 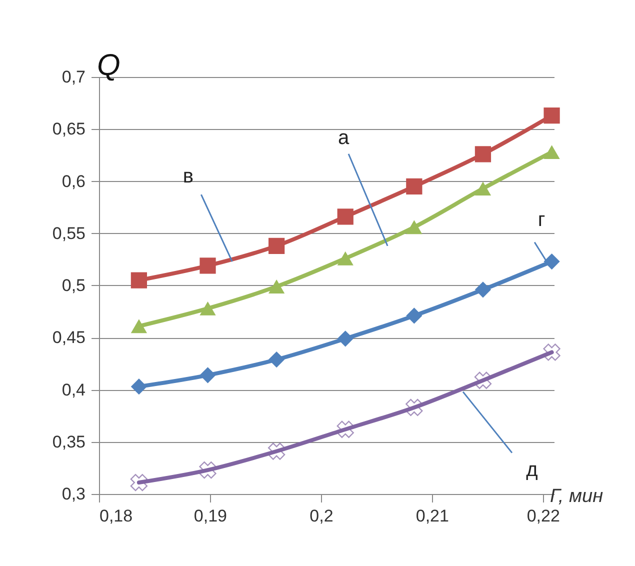 What do you see at coordinates (322, 516) in the screenshot?
I see `x-tick-label: 0,2` at bounding box center [322, 516].